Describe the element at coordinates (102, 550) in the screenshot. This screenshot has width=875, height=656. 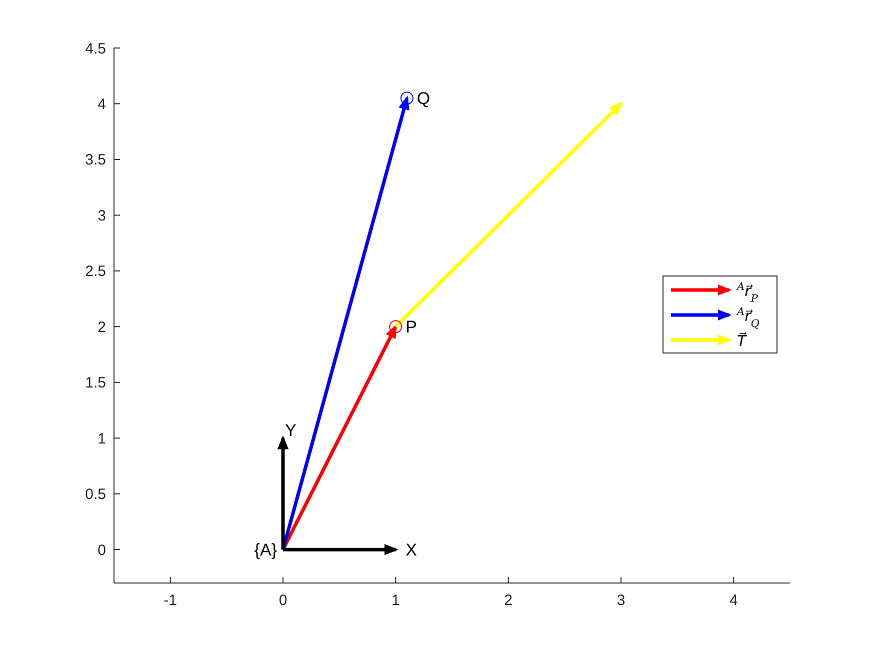
I see `y-tick-label: 0` at that location.